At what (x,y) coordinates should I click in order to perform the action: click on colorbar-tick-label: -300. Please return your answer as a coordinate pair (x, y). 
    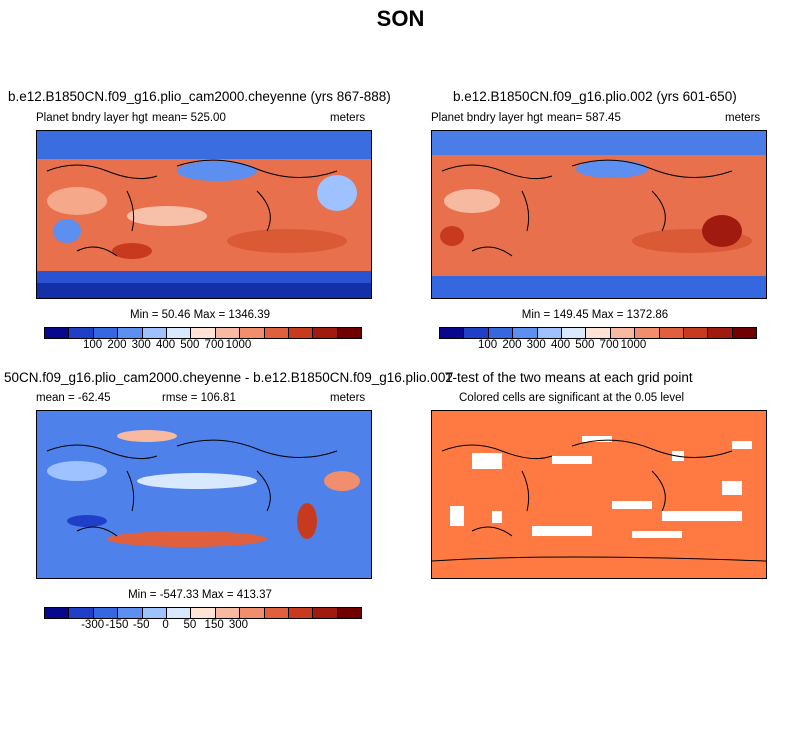
    Looking at the image, I should click on (93, 625).